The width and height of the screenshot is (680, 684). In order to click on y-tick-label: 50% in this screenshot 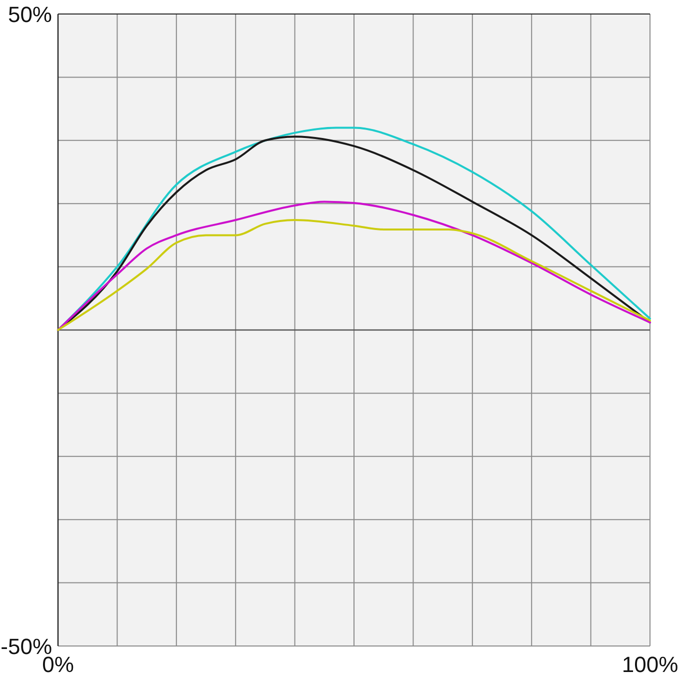, I will do `click(30, 14)`.